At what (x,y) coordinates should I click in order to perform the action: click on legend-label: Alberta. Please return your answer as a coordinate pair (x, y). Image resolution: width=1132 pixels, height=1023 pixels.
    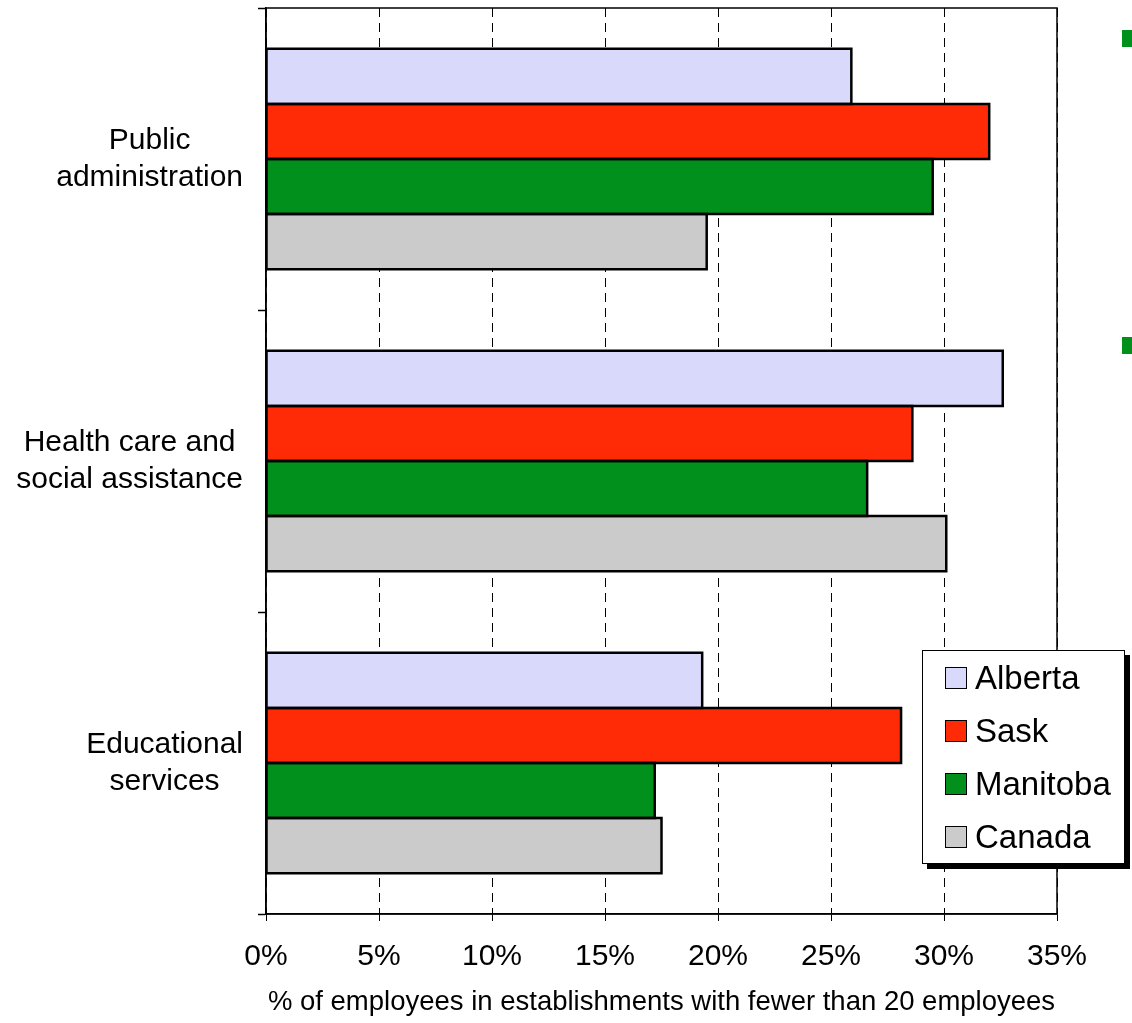
    Looking at the image, I should click on (1027, 677).